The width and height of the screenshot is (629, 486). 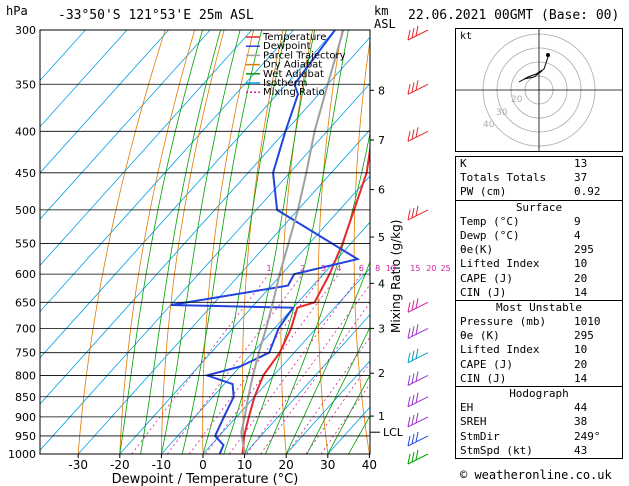 What do you see at coordinates (496, 450) in the screenshot?
I see `hodo-label: StmSpd (kt)` at bounding box center [496, 450].